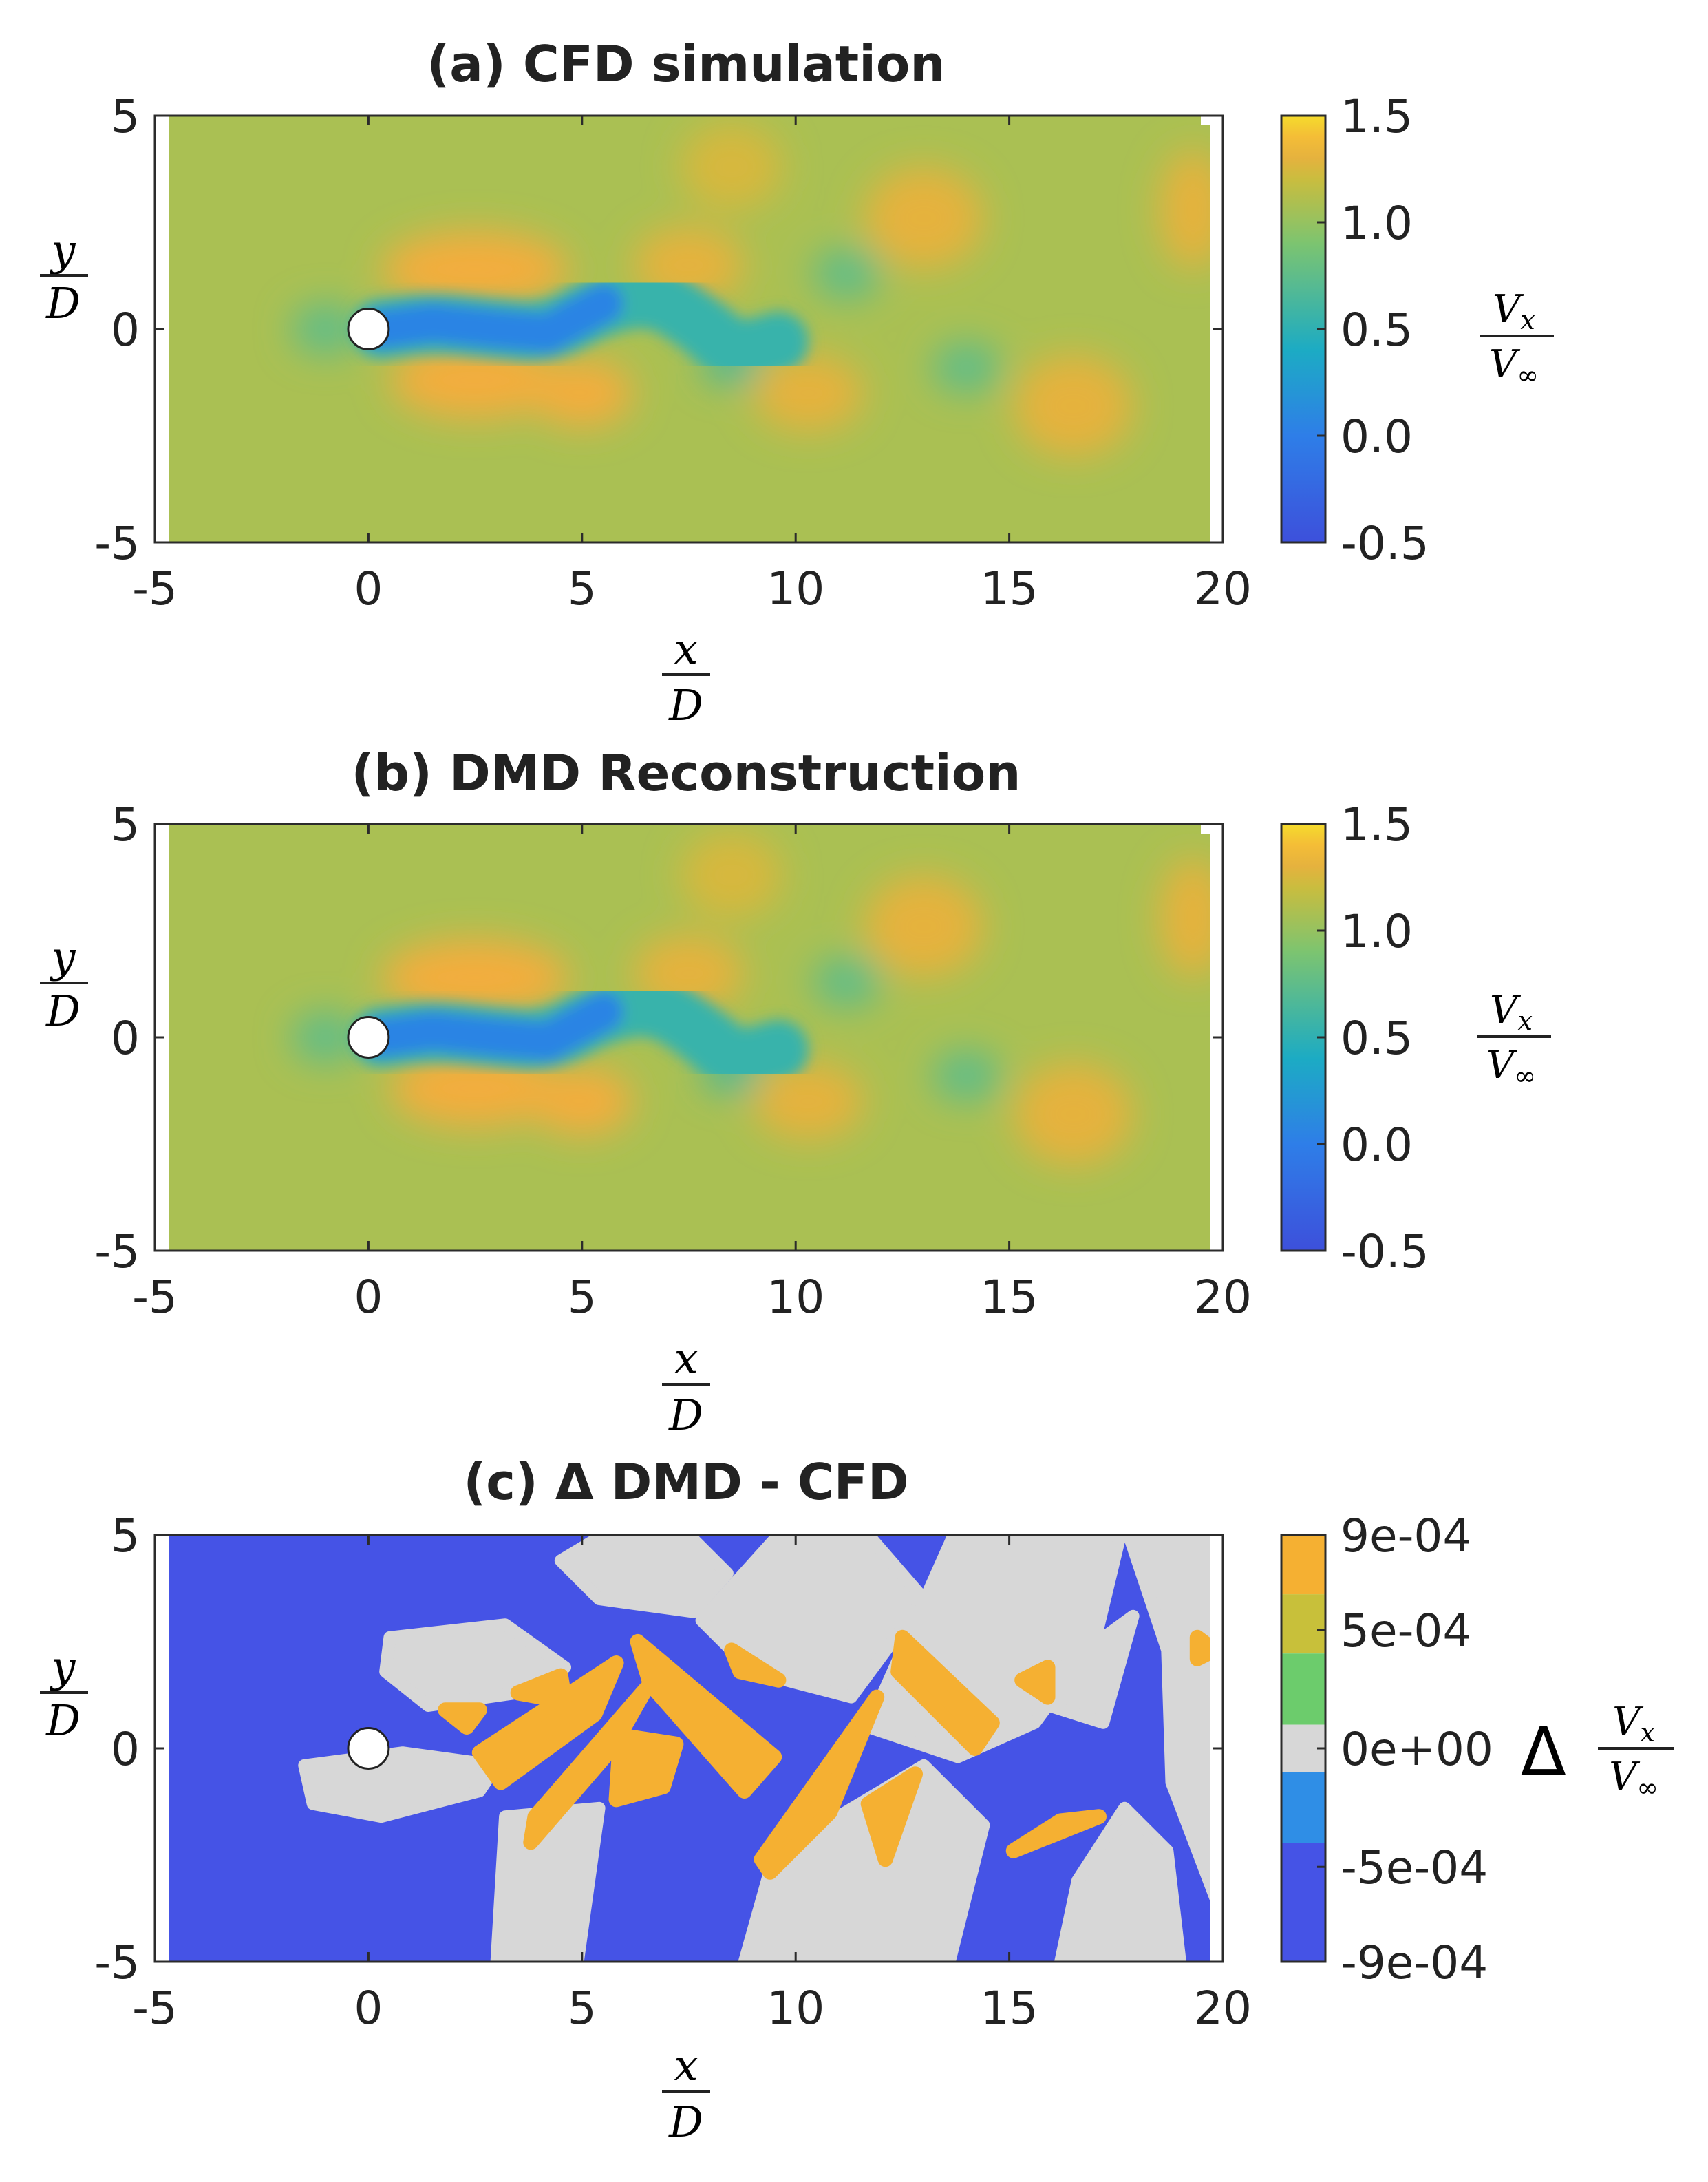 The height and width of the screenshot is (2182, 1708). What do you see at coordinates (1597, 1751) in the screenshot?
I see `panel-c-colorbar-label: Δ Vx V∞` at bounding box center [1597, 1751].